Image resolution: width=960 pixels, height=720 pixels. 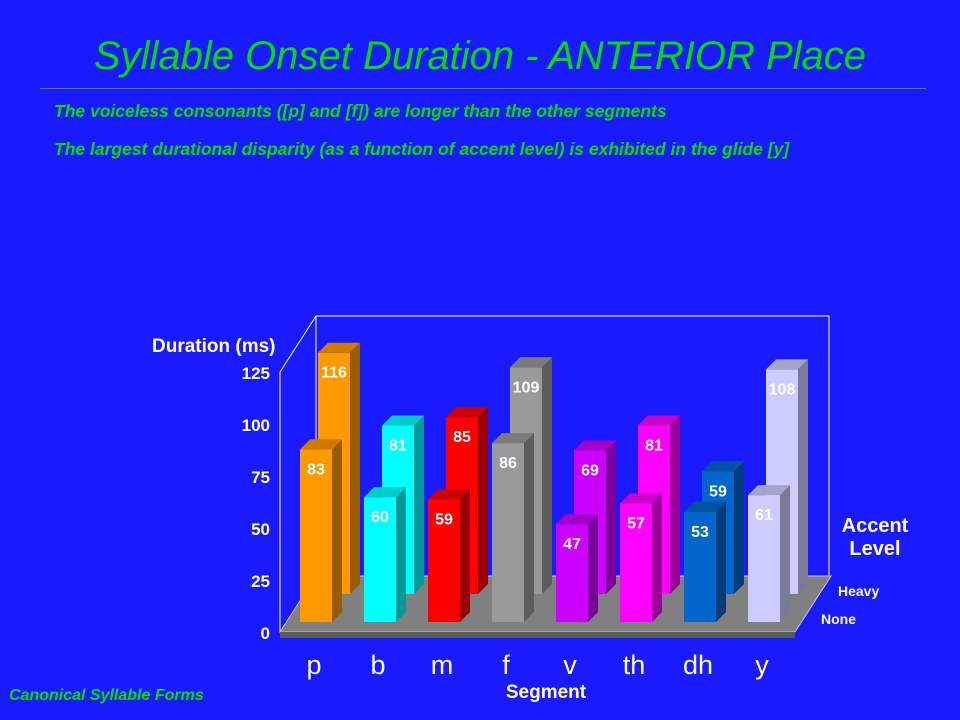 I want to click on series-label-0: Heavy, so click(x=858, y=591).